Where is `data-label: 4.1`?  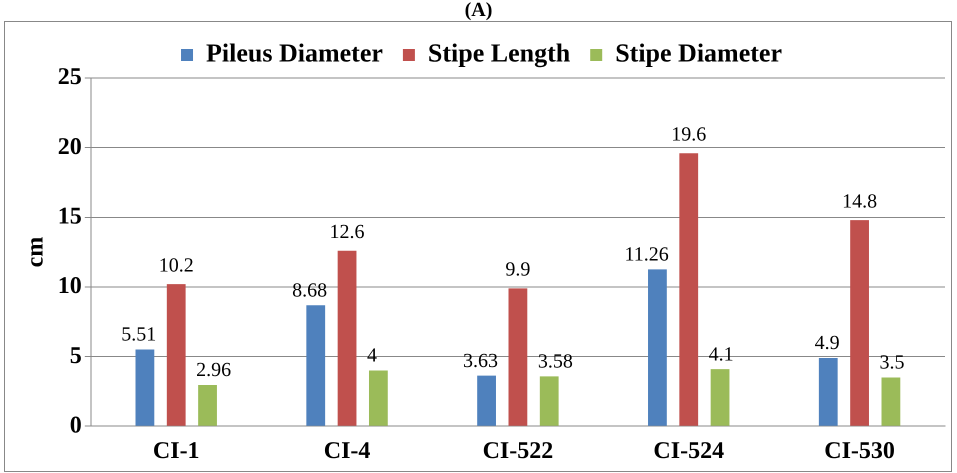
data-label: 4.1 is located at coordinates (721, 354).